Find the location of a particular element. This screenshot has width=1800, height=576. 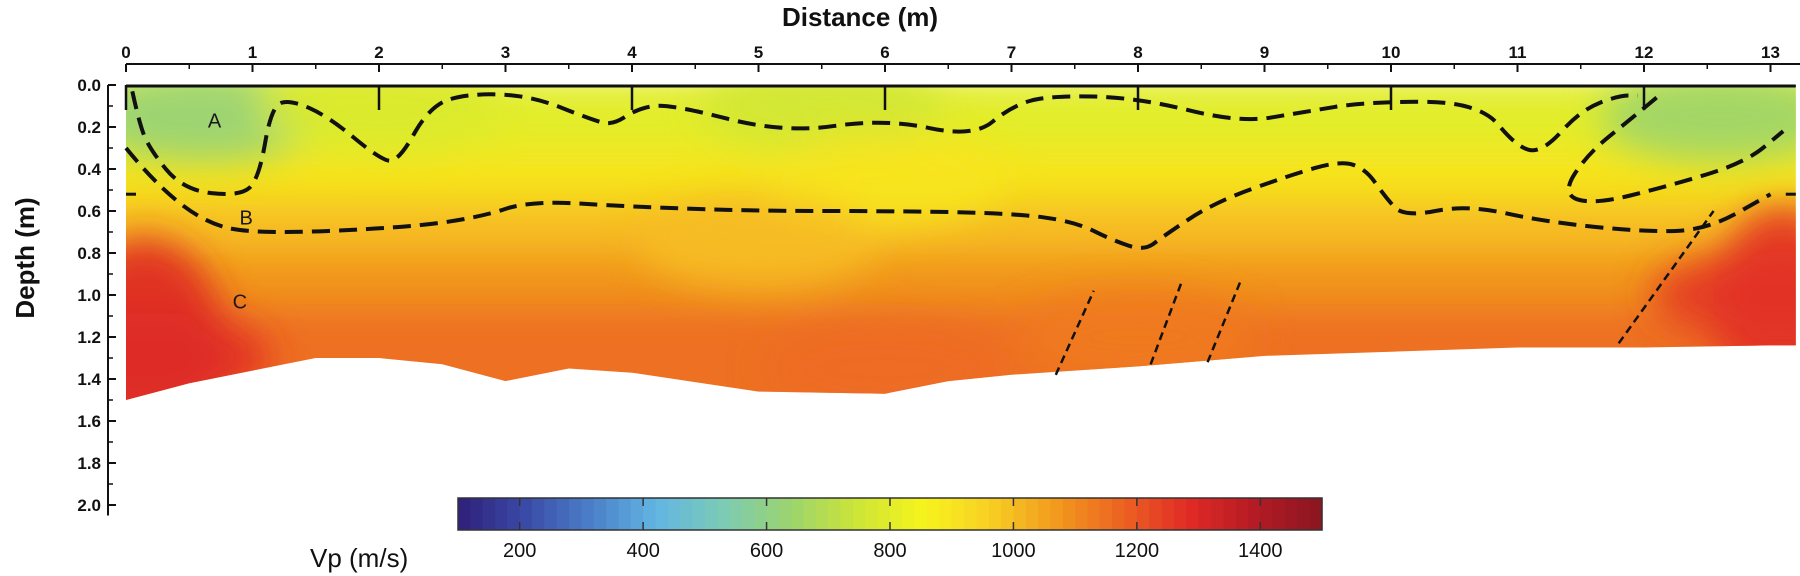

x-axis-title: Distance (m) is located at coordinates (860, 17).